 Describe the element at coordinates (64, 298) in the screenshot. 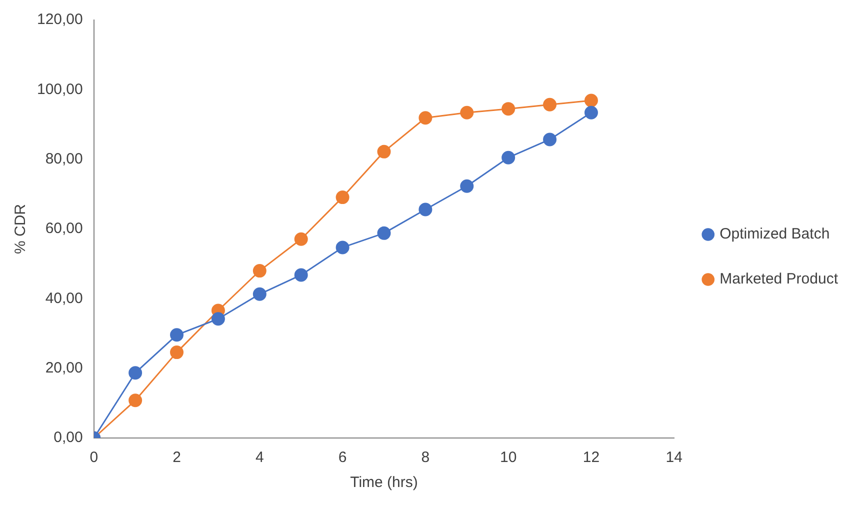

I see `y-tick-label: 40,00` at that location.